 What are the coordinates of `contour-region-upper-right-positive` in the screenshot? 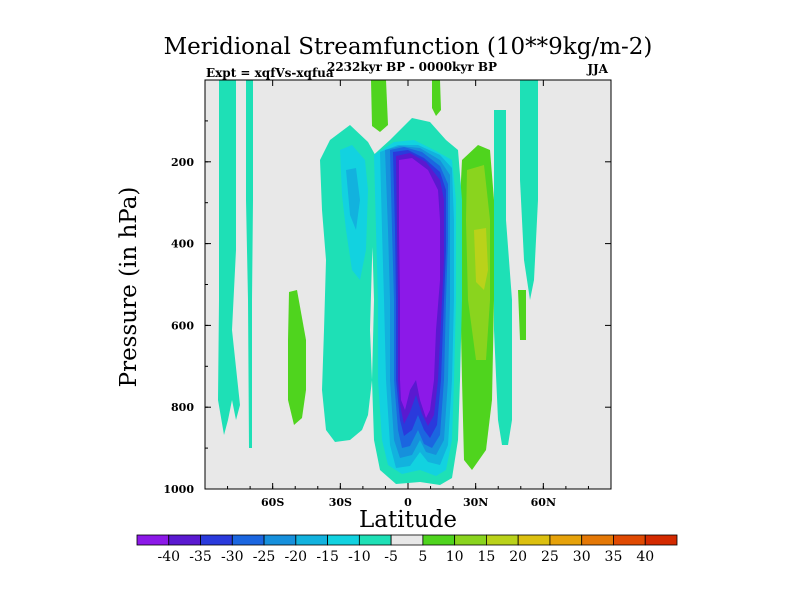 It's located at (436, 98).